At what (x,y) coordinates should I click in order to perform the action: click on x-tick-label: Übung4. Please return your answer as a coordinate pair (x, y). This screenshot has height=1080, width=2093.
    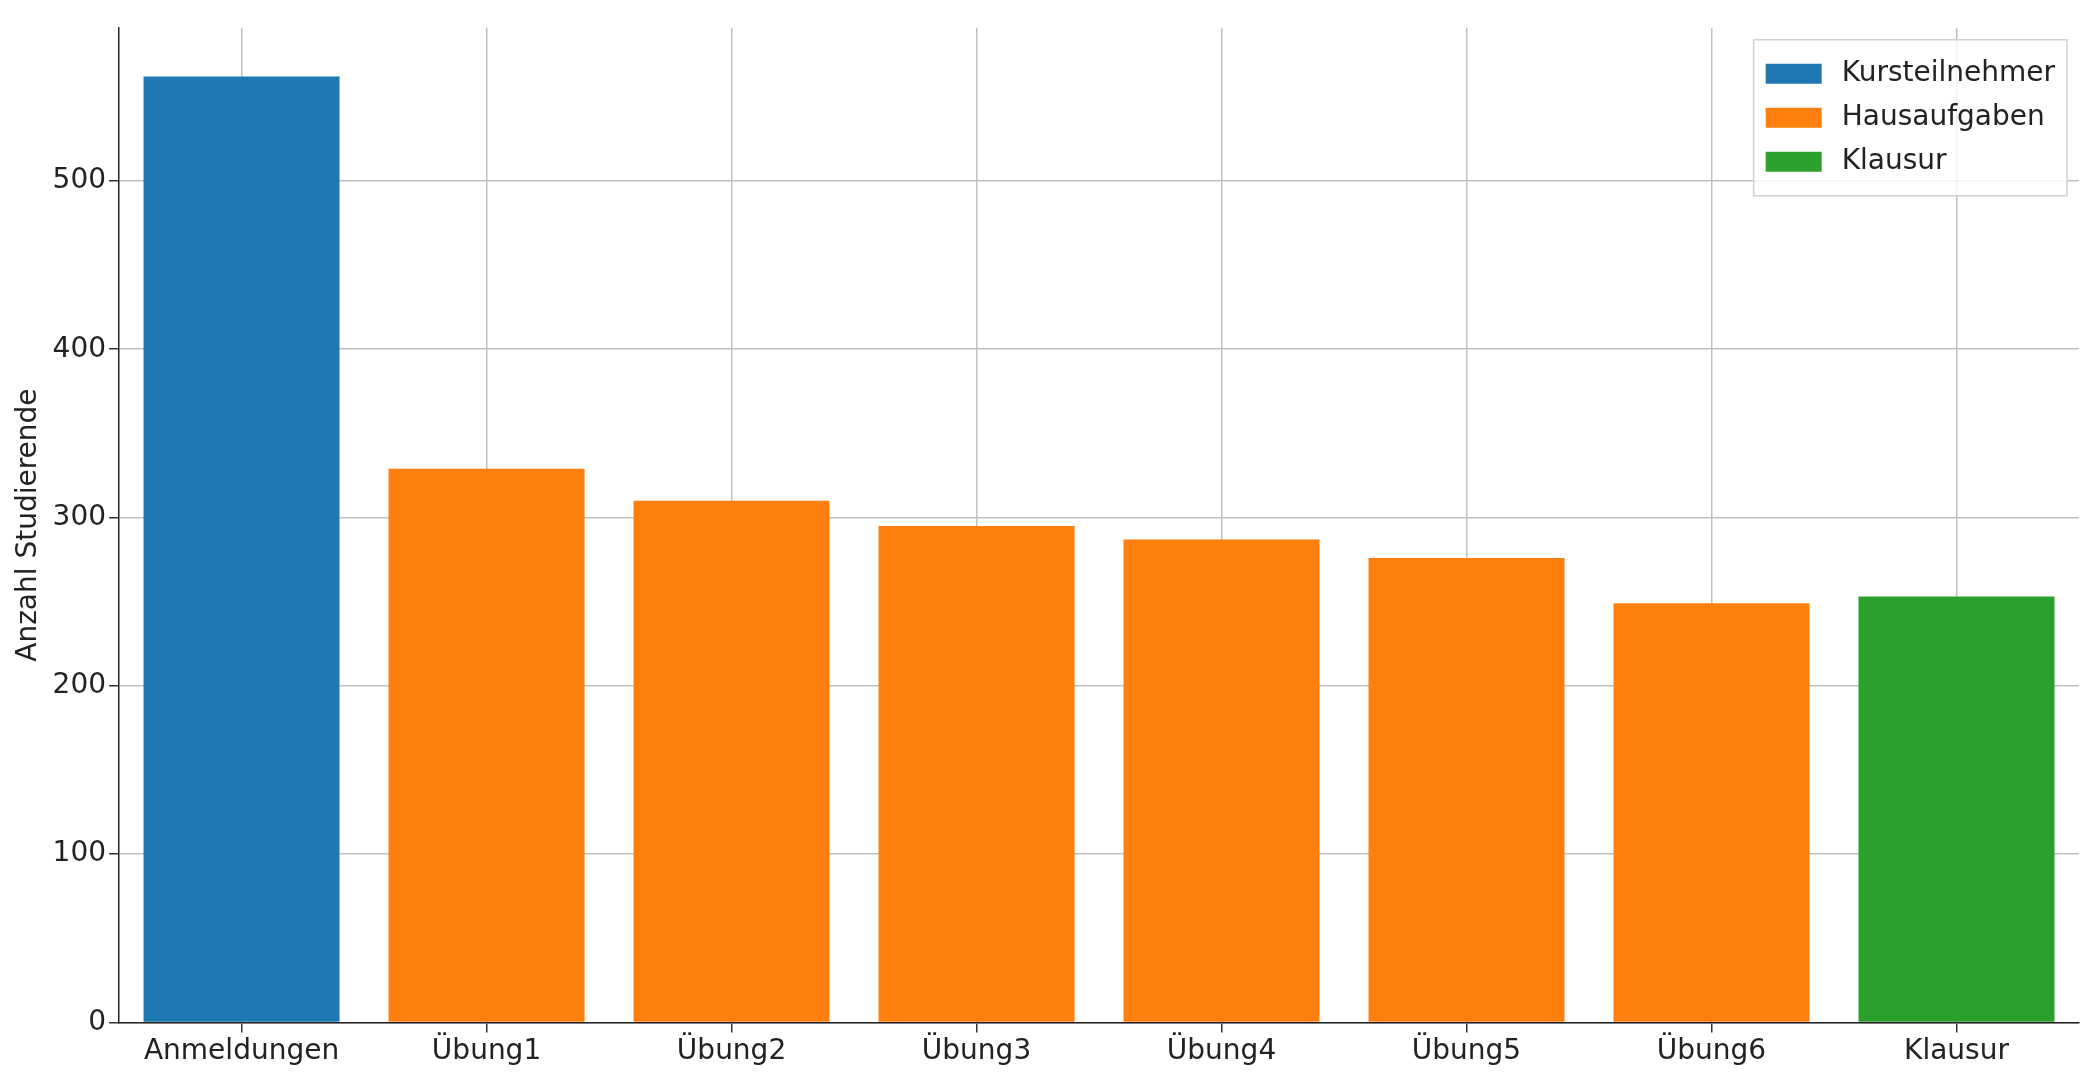
    Looking at the image, I should click on (1221, 1049).